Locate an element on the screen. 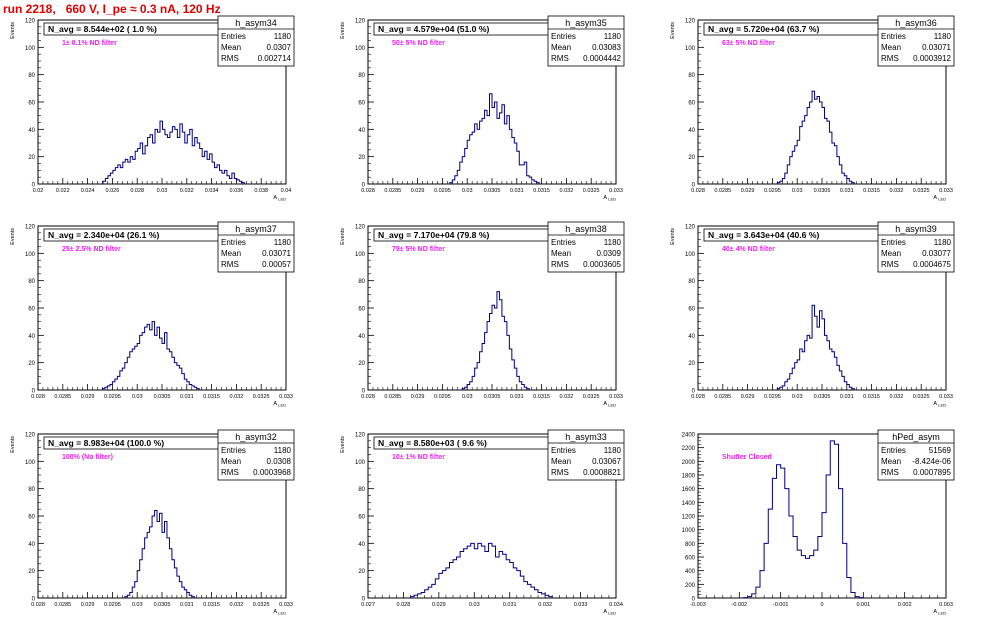  x-tick-label: 0.03 is located at coordinates (162, 191).